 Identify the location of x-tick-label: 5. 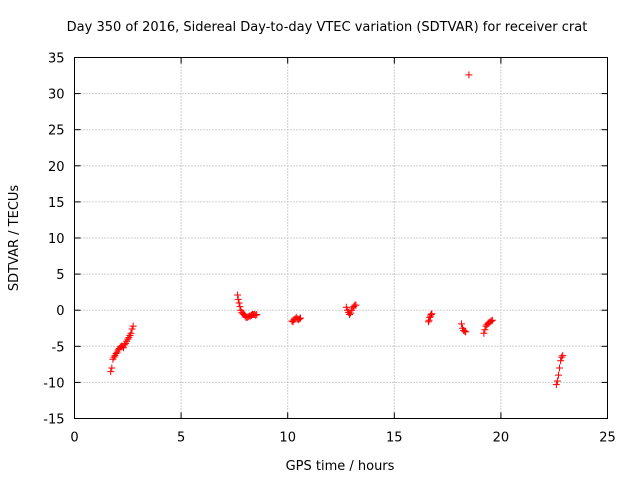
(181, 438).